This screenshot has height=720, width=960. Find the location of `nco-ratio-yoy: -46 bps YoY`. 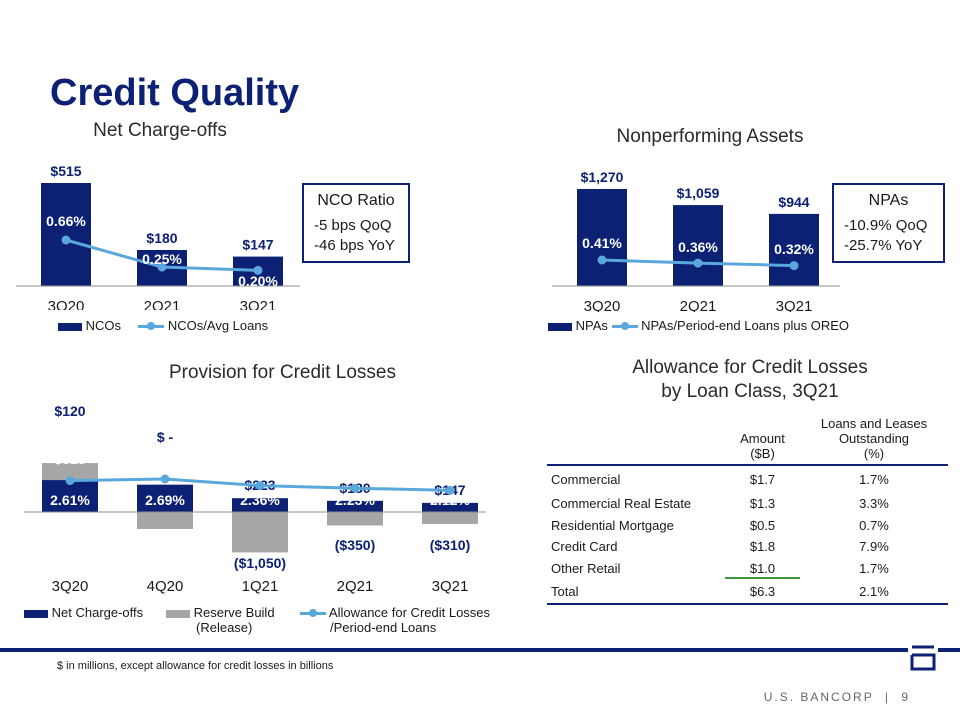

nco-ratio-yoy: -46 bps YoY is located at coordinates (354, 245).